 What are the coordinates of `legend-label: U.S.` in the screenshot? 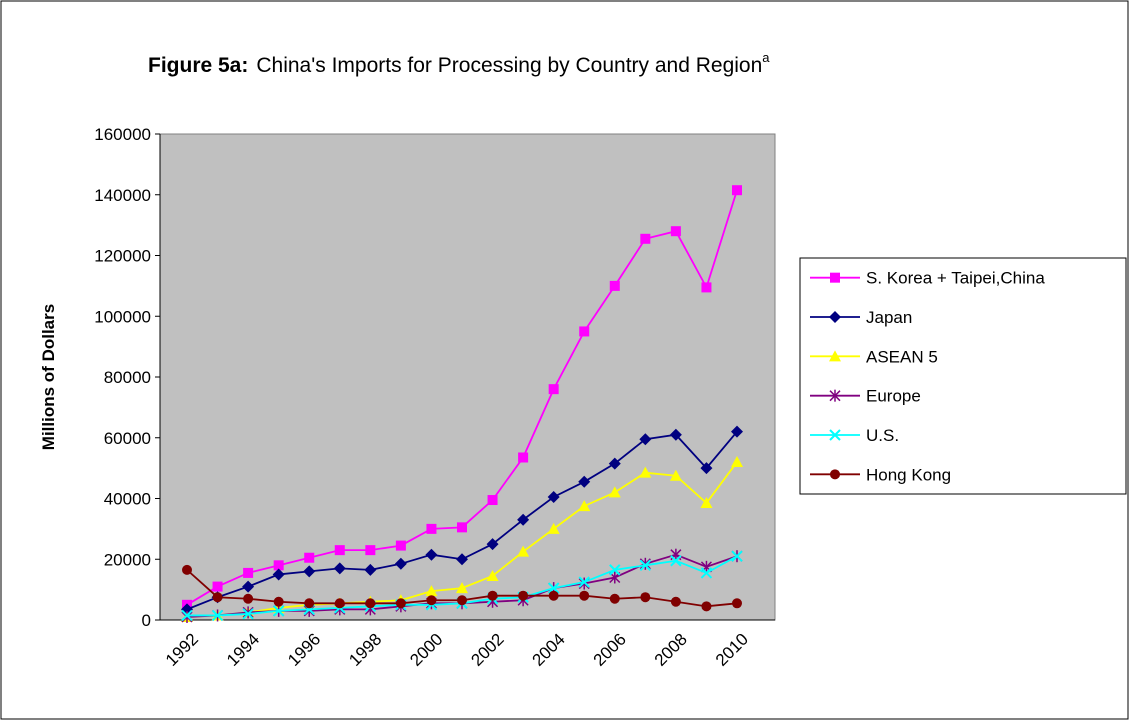 It's located at (882, 435).